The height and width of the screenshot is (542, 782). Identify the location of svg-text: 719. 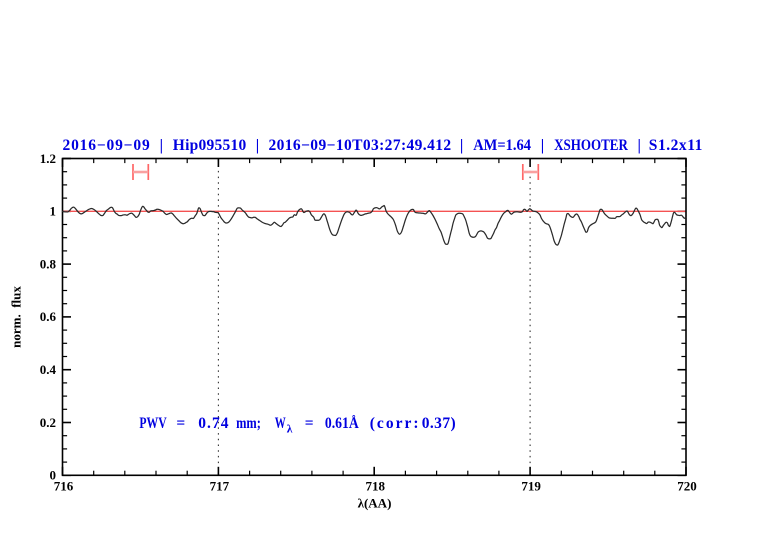
(531, 486).